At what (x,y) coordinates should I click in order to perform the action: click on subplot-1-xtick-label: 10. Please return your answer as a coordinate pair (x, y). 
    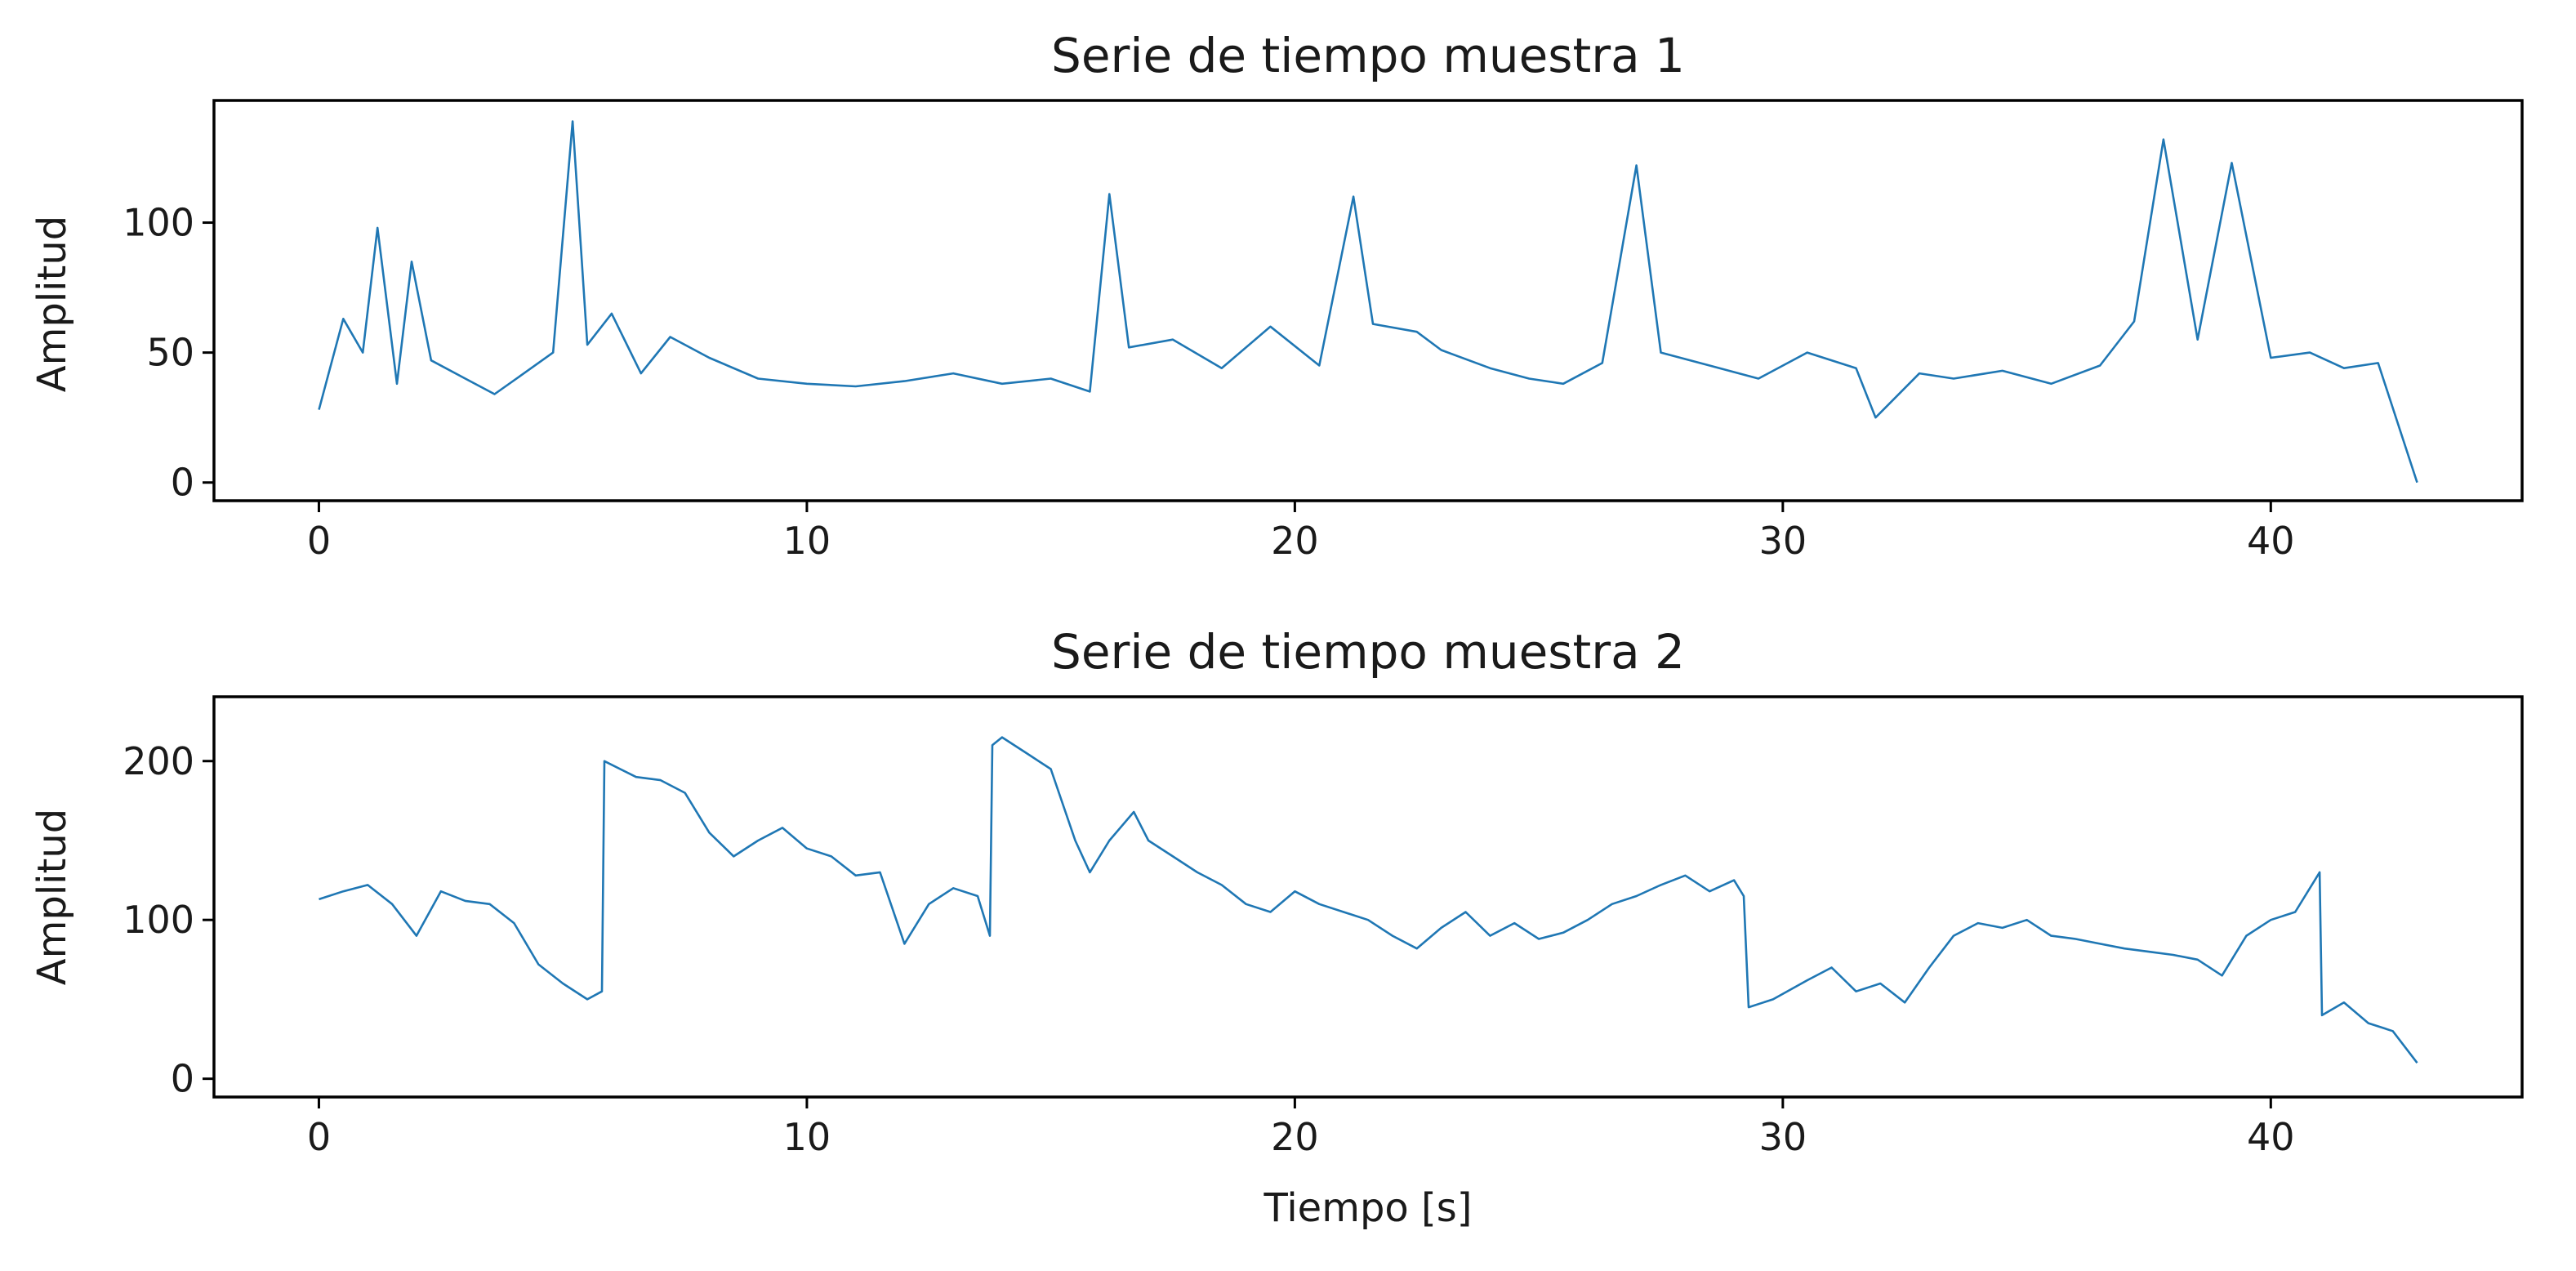
    Looking at the image, I should click on (807, 541).